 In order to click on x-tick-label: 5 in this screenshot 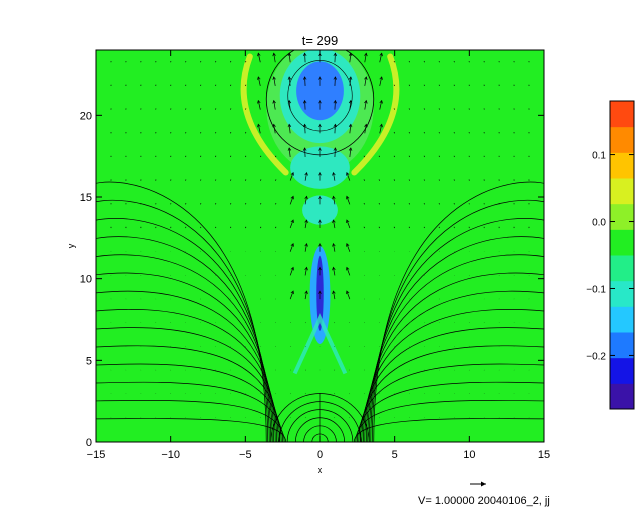, I will do `click(395, 455)`.